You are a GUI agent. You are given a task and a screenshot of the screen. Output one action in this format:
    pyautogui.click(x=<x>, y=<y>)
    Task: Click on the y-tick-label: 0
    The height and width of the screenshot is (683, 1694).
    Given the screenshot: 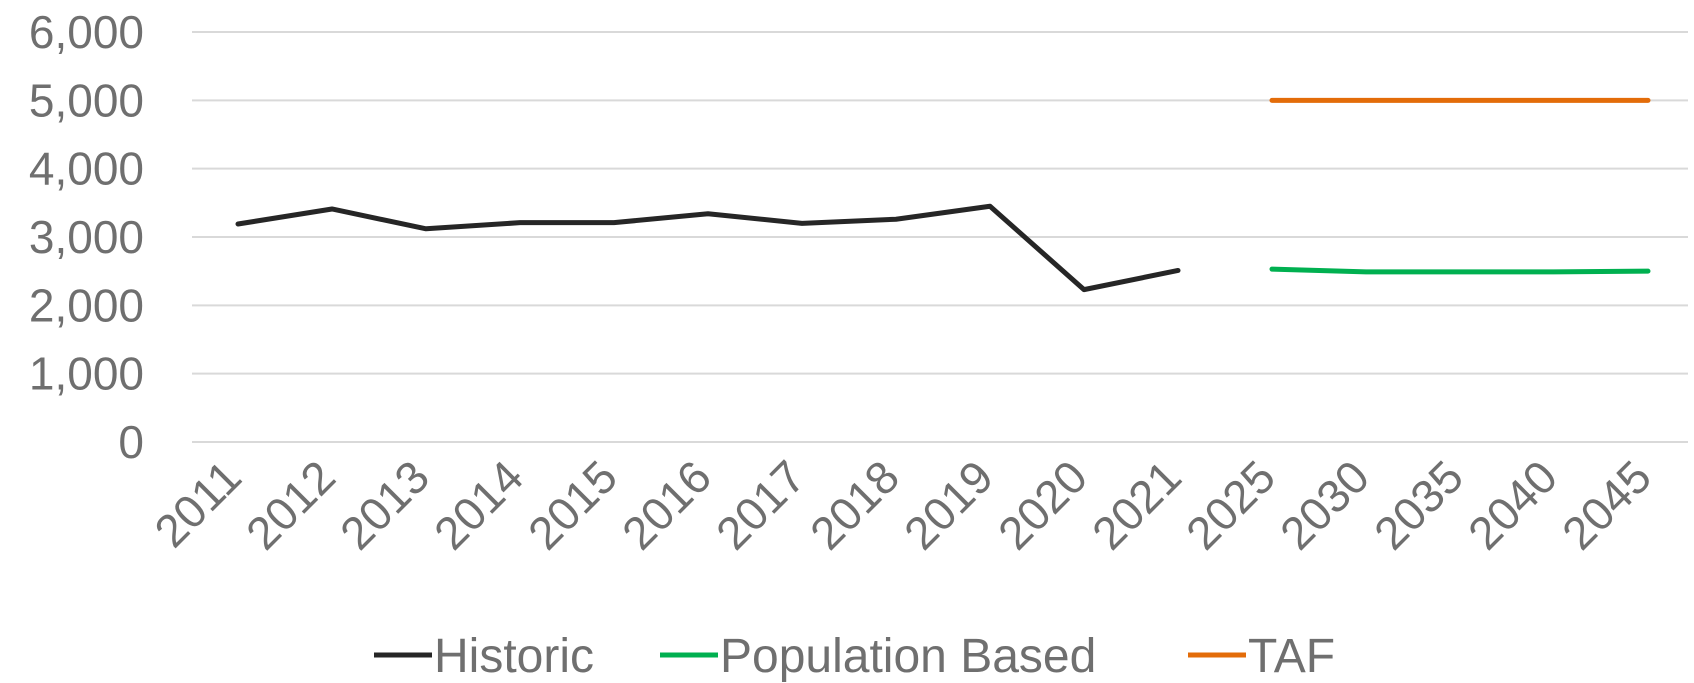 What is the action you would take?
    pyautogui.click(x=131, y=442)
    